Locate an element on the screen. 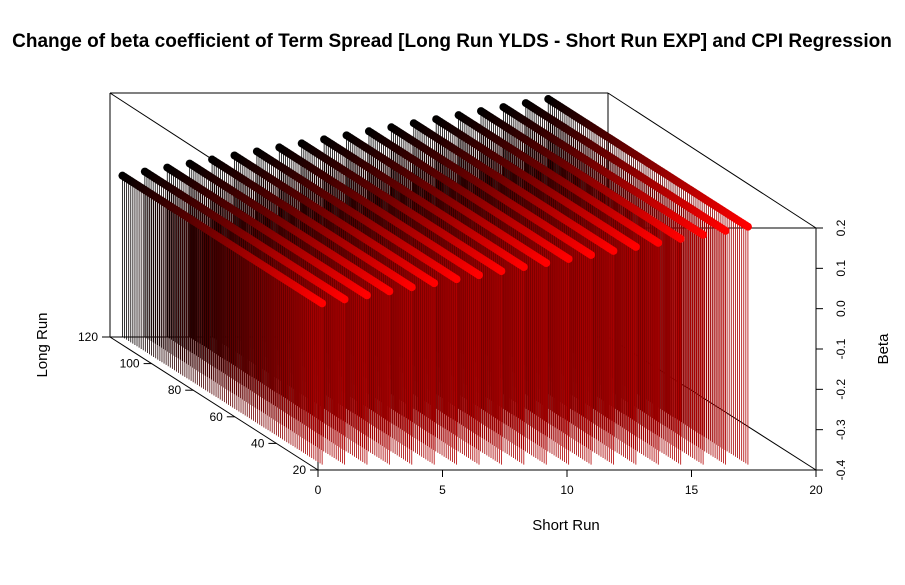 Image resolution: width=905 pixels, height=585 pixels. x-tick-label: 10 is located at coordinates (567, 490).